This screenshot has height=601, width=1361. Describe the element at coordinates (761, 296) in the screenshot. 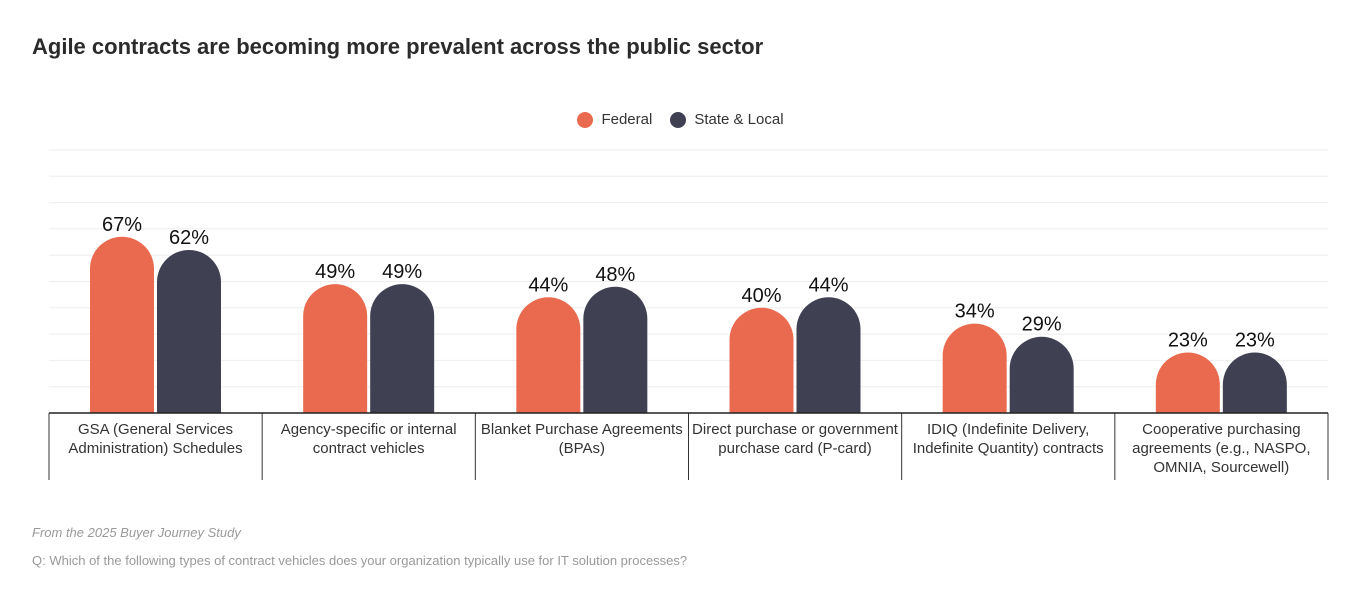

I see `value-label: 40%` at that location.